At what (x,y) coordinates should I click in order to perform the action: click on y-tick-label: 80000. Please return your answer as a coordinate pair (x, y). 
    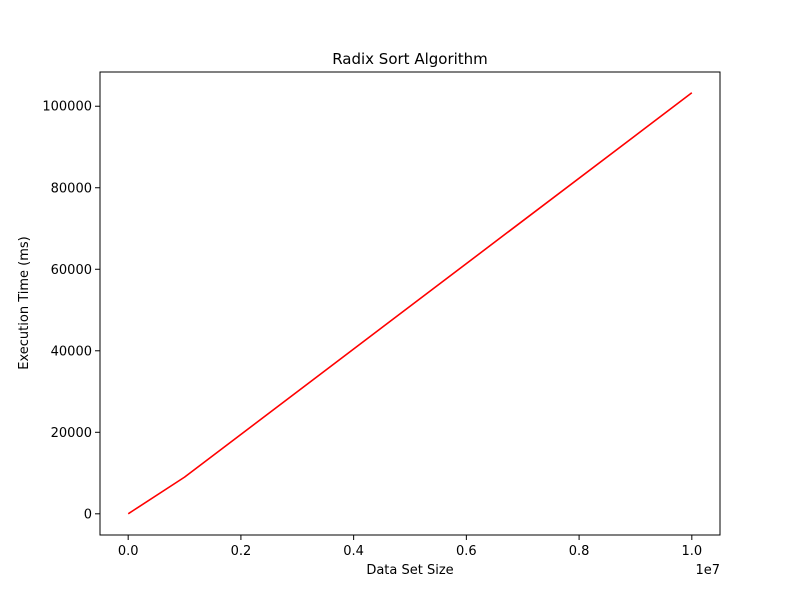
    Looking at the image, I should click on (71, 188).